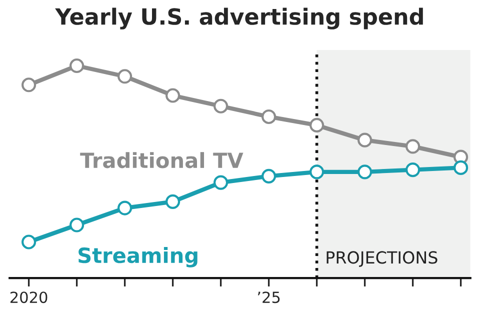 The image size is (480, 309). I want to click on band-label: PROJECTIONS, so click(382, 259).